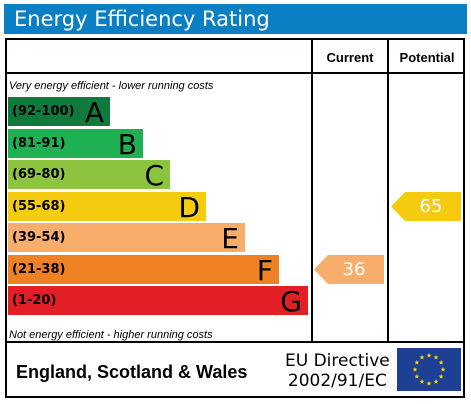 Image resolution: width=471 pixels, height=404 pixels. Describe the element at coordinates (34, 300) in the screenshot. I see `band-range-label: (1-20)` at that location.